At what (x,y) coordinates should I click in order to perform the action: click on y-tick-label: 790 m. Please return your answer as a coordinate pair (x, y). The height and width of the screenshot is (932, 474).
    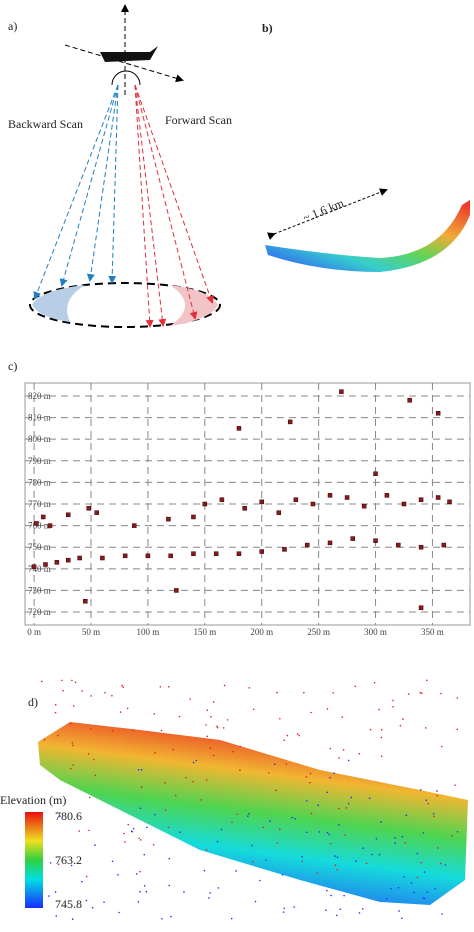
    Looking at the image, I should click on (39, 461).